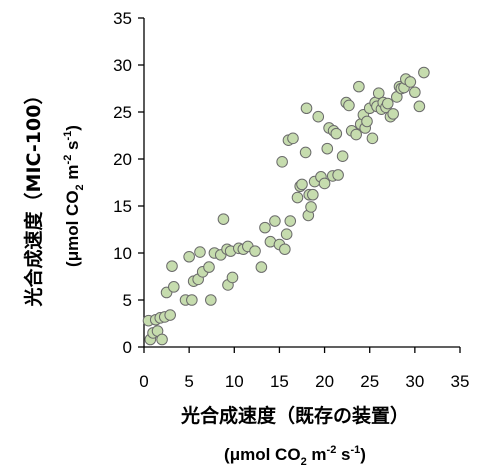  Describe the element at coordinates (295, 456) in the screenshot. I see `x-axis-unit: (μmol CO2 m-2 s-1)` at that location.